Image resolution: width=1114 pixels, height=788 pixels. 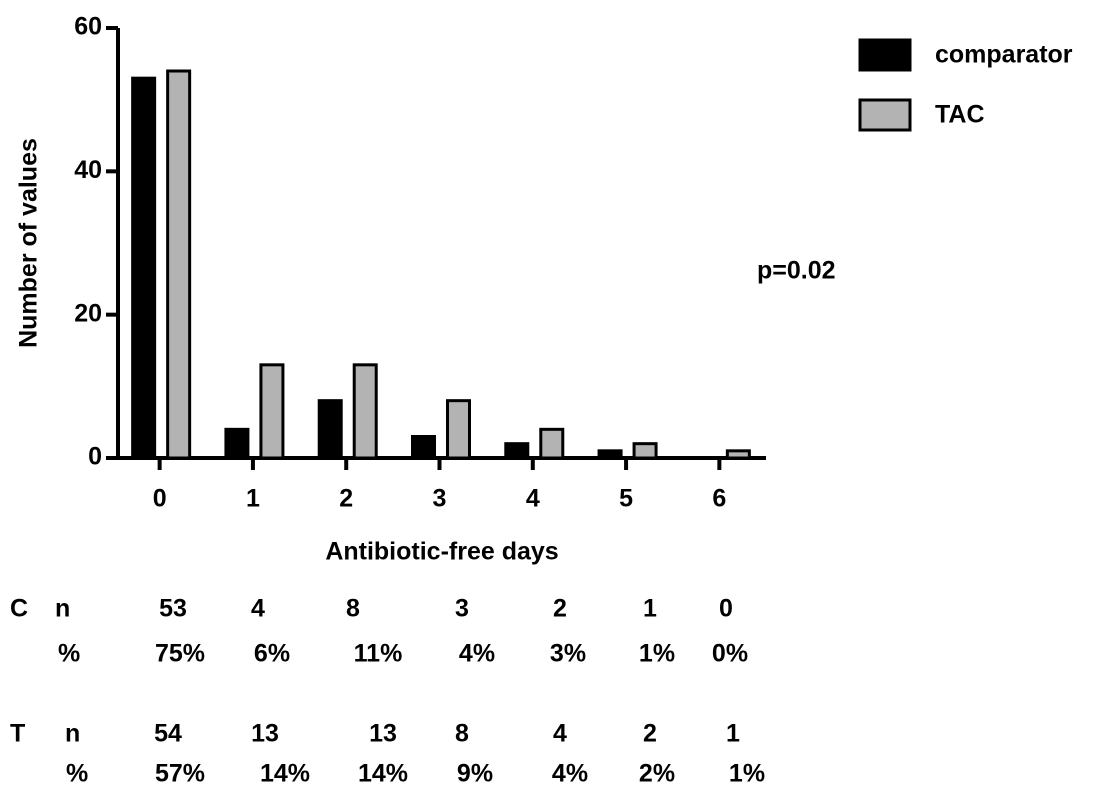 I want to click on percent-cell: 6%, so click(x=272, y=654).